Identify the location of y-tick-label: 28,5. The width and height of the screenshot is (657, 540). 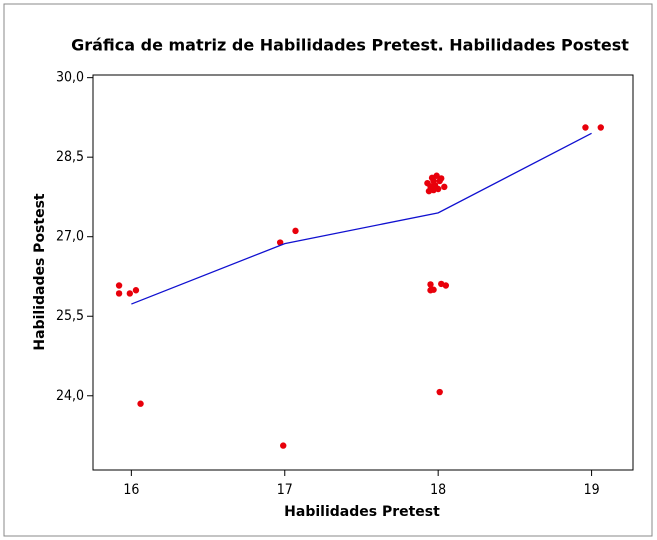
(70, 157).